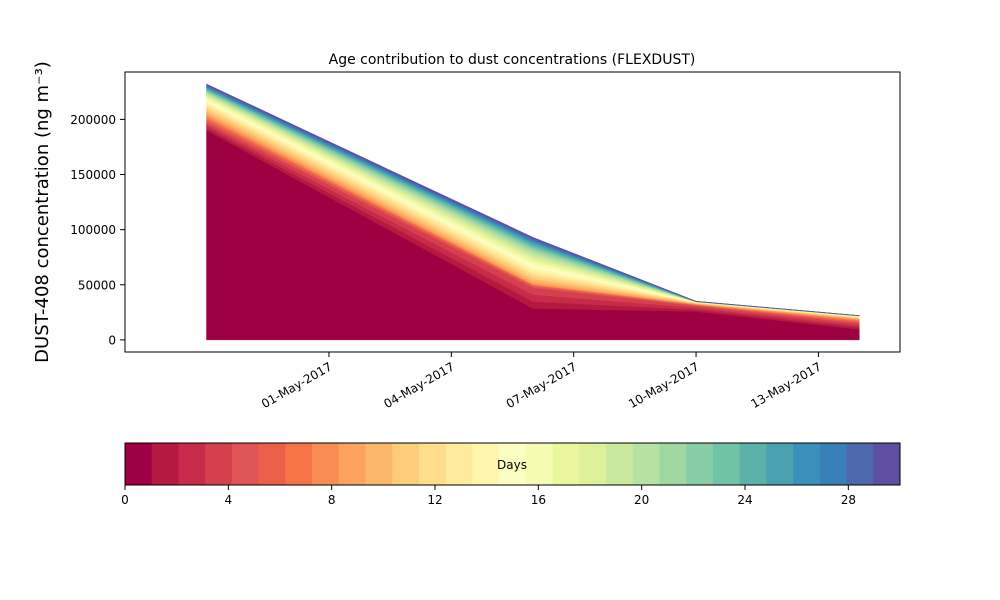 Image resolution: width=1000 pixels, height=600 pixels. Describe the element at coordinates (93, 230) in the screenshot. I see `y-tick-label: 100000` at that location.